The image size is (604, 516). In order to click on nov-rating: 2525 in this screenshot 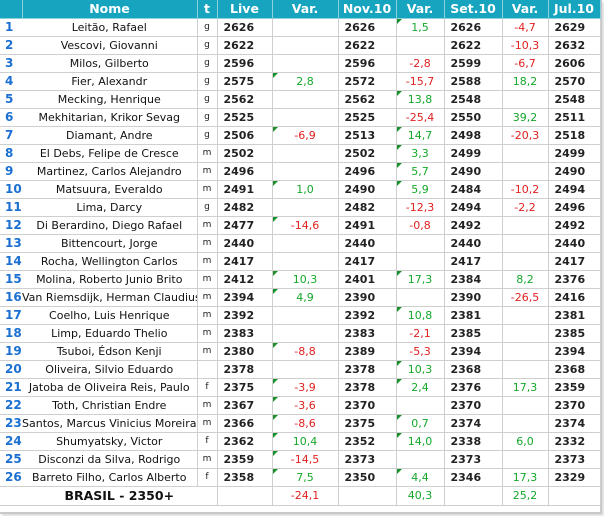, I will do `click(367, 117)`.